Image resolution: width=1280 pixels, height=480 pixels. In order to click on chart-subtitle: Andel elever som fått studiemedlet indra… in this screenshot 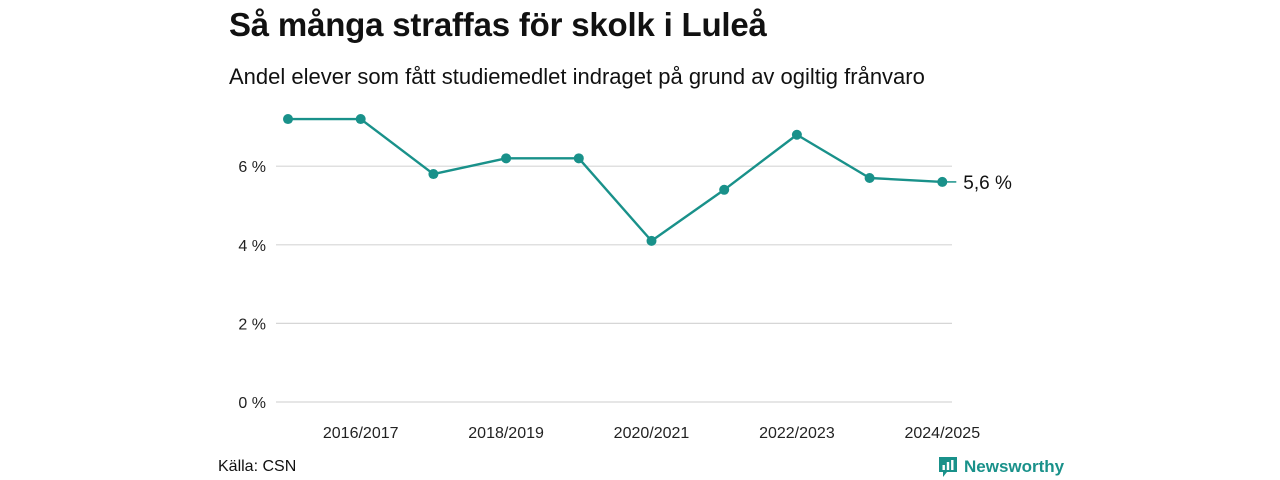, I will do `click(577, 76)`.